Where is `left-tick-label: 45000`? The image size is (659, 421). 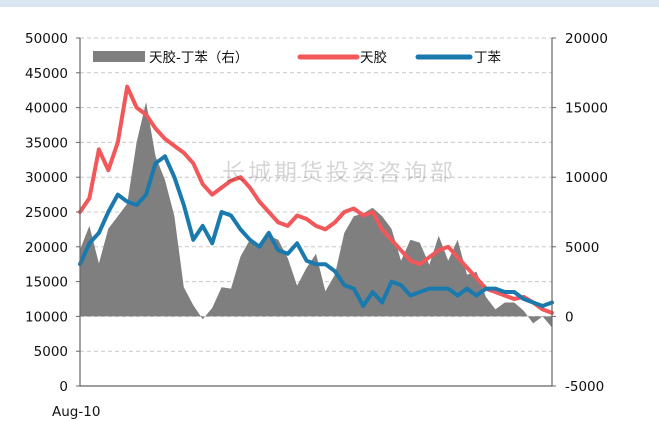
left-tick-label: 45000 is located at coordinates (46, 74).